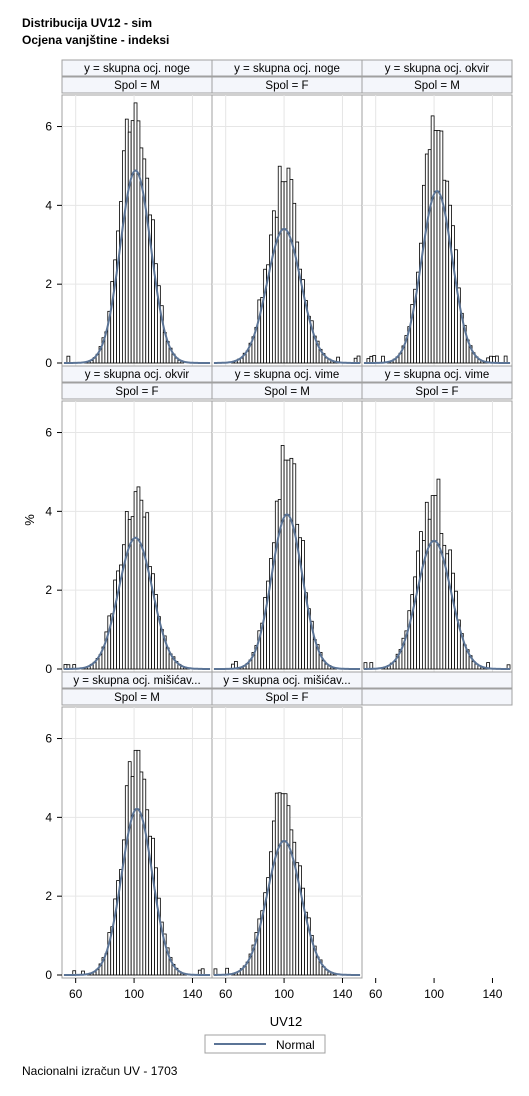  I want to click on x-axis-title: UV12, so click(286, 1021).